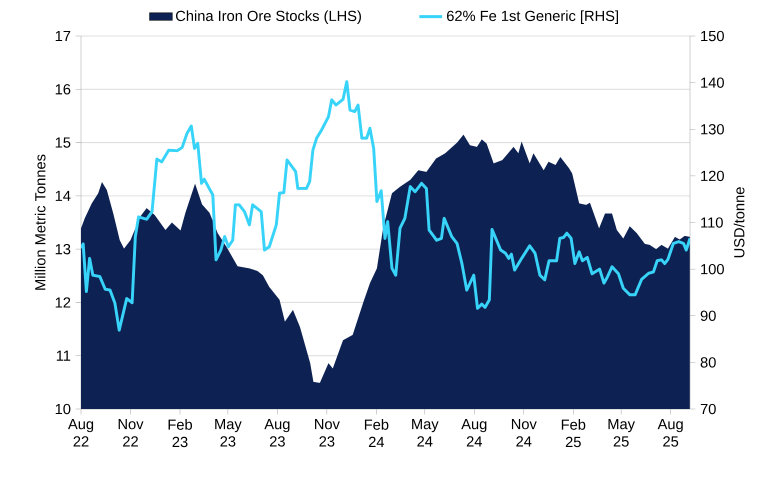 The image size is (770, 483). Describe the element at coordinates (180, 433) in the screenshot. I see `x-tick-label: Feb 23` at that location.